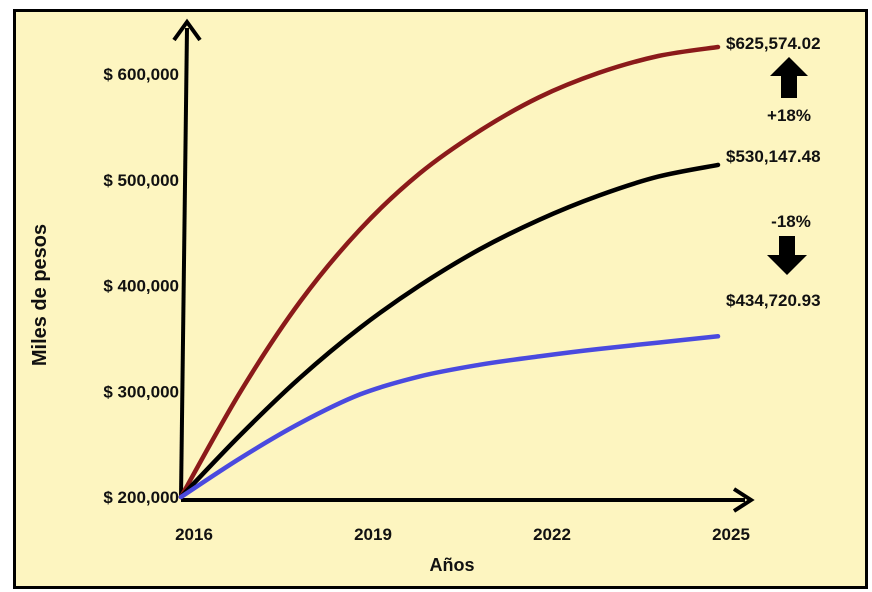 The image size is (872, 592). Describe the element at coordinates (743, 500) in the screenshot. I see `x-axis-arrowhead` at that location.